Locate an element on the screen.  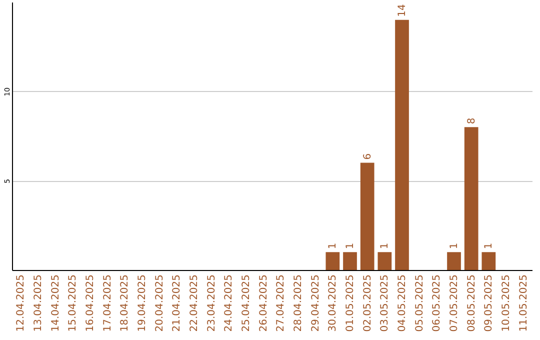
x-tick-label: 06.05.2025 is located at coordinates (437, 303).